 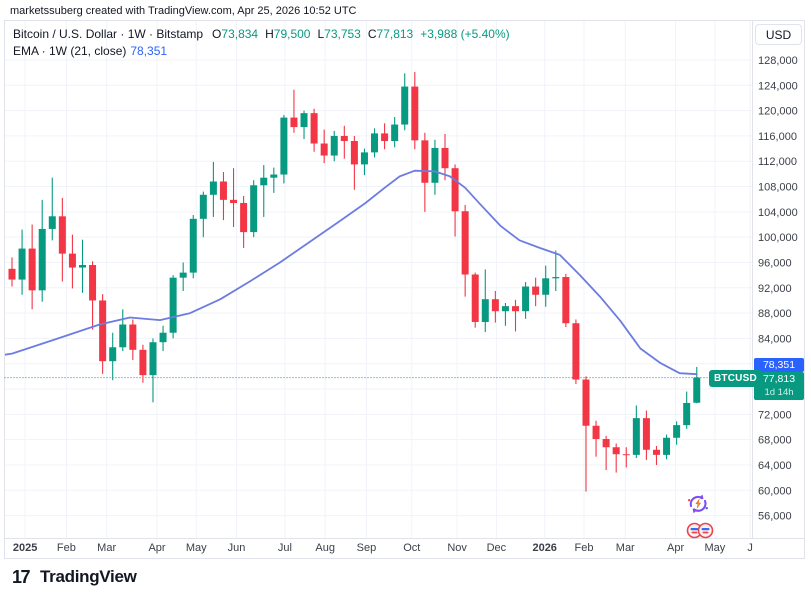 I want to click on y-axis-label: 96,000, so click(x=775, y=263).